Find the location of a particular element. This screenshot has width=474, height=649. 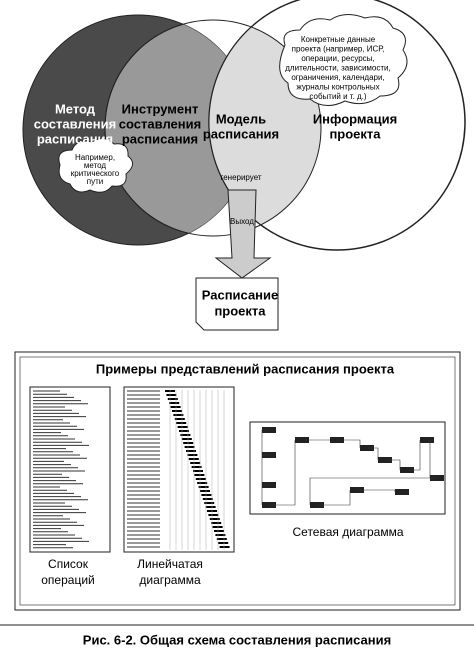

activity-list is located at coordinates (70, 469).